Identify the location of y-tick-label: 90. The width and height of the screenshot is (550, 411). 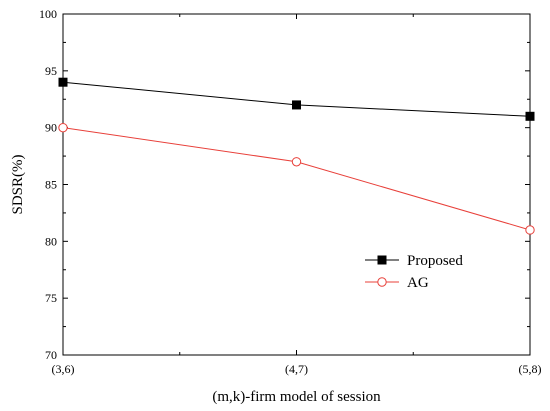
(51, 128).